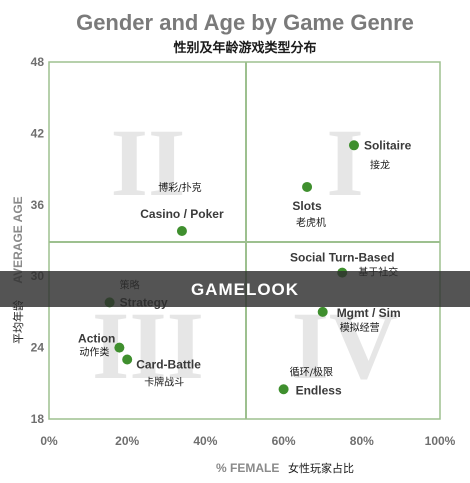  I want to click on x-tick-label: 80%, so click(362, 441).